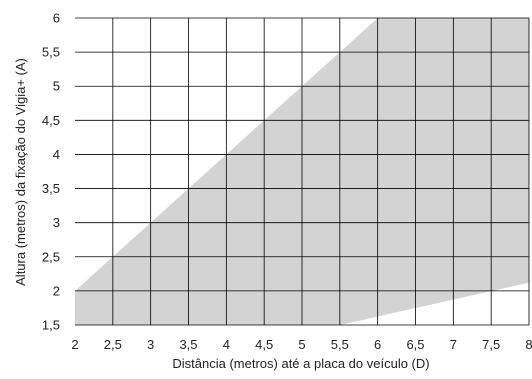 The width and height of the screenshot is (532, 379). I want to click on x-tick-label: 5,5, so click(340, 344).